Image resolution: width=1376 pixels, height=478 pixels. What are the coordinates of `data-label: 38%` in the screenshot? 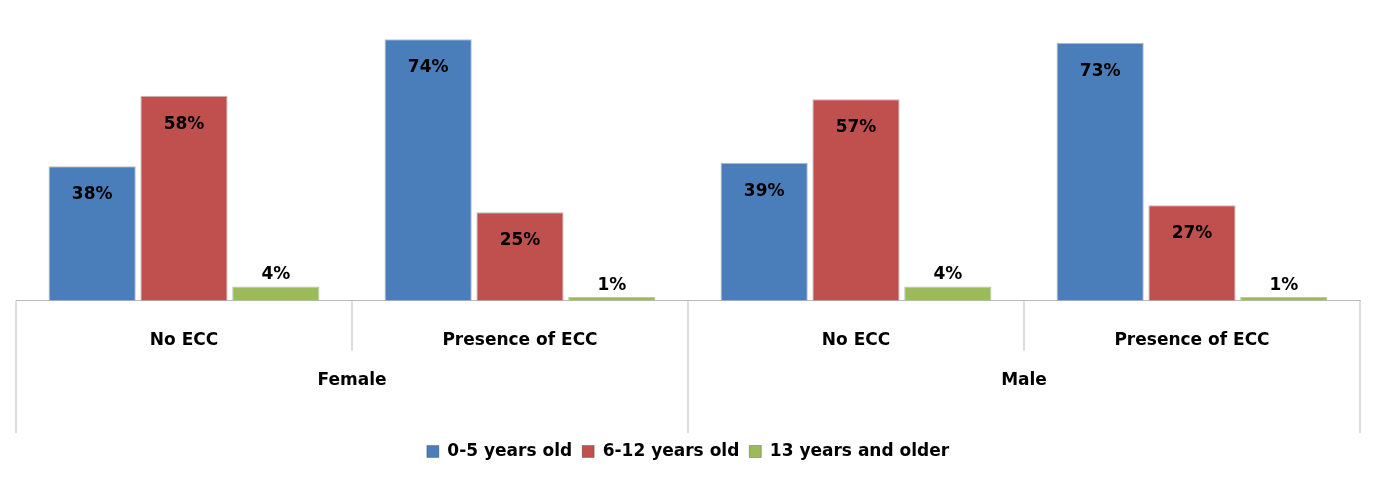 It's located at (92, 193).